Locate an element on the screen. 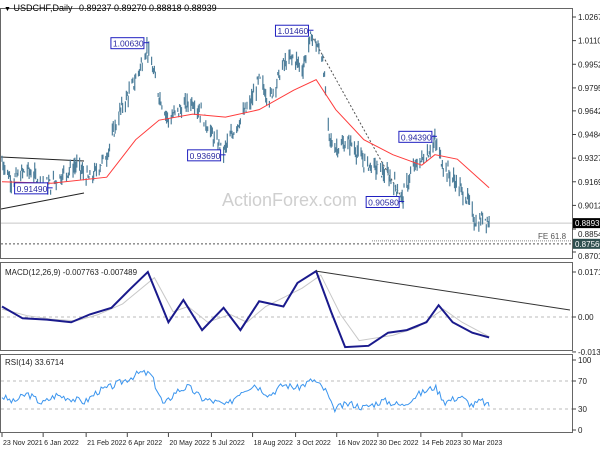  ohlc-values: 0.89237 0.89270 0.88818 0.88939 is located at coordinates (147, 8).